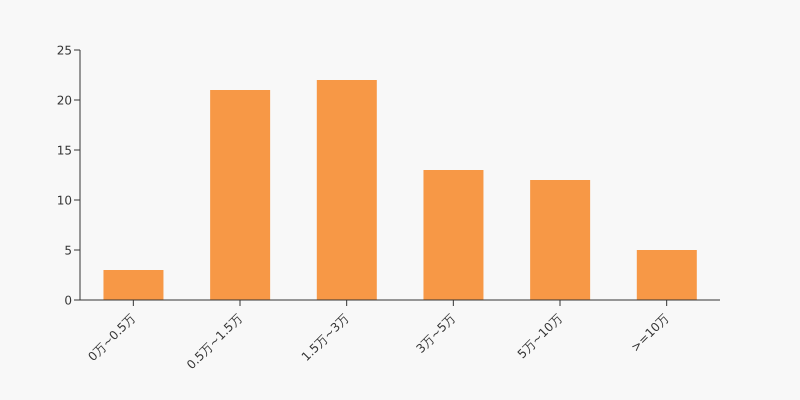  Describe the element at coordinates (68, 250) in the screenshot. I see `y-tick-label: 5` at that location.